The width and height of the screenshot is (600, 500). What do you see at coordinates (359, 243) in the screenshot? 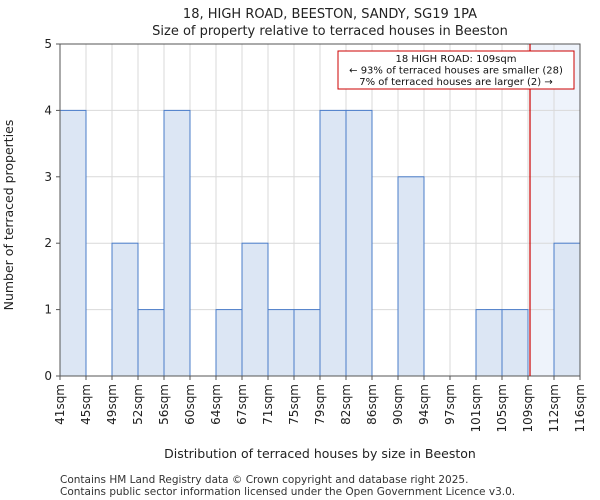
I see `bar-82sqm` at bounding box center [359, 243].